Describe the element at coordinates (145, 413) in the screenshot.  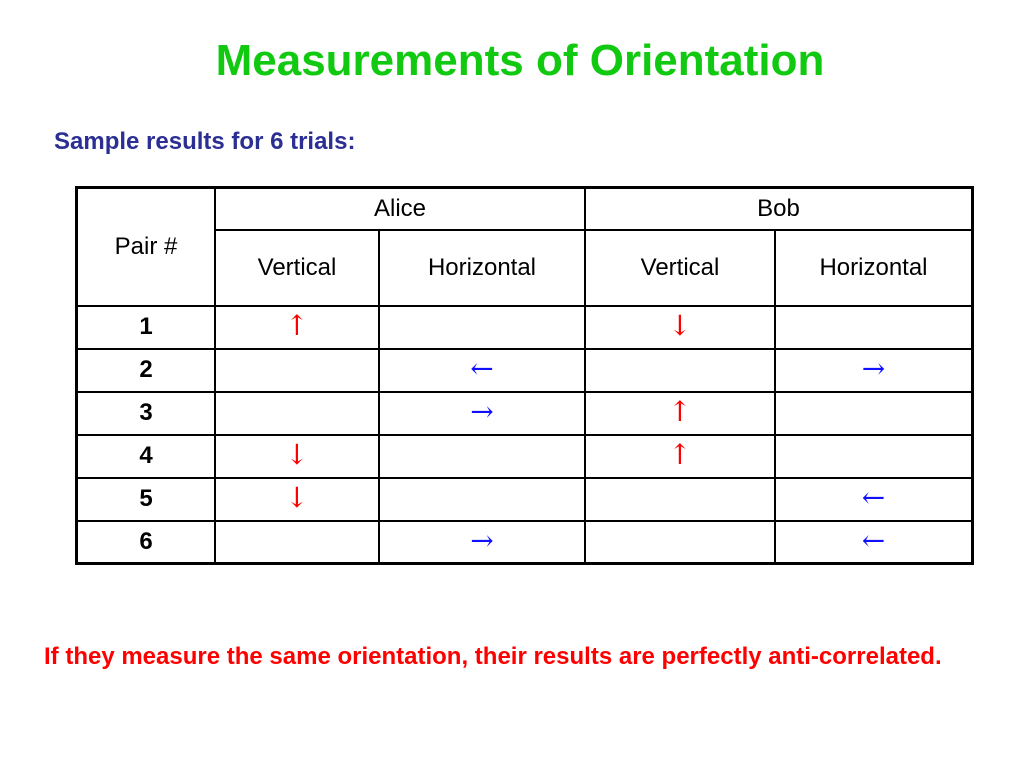
I see `pair-number: 3` at that location.